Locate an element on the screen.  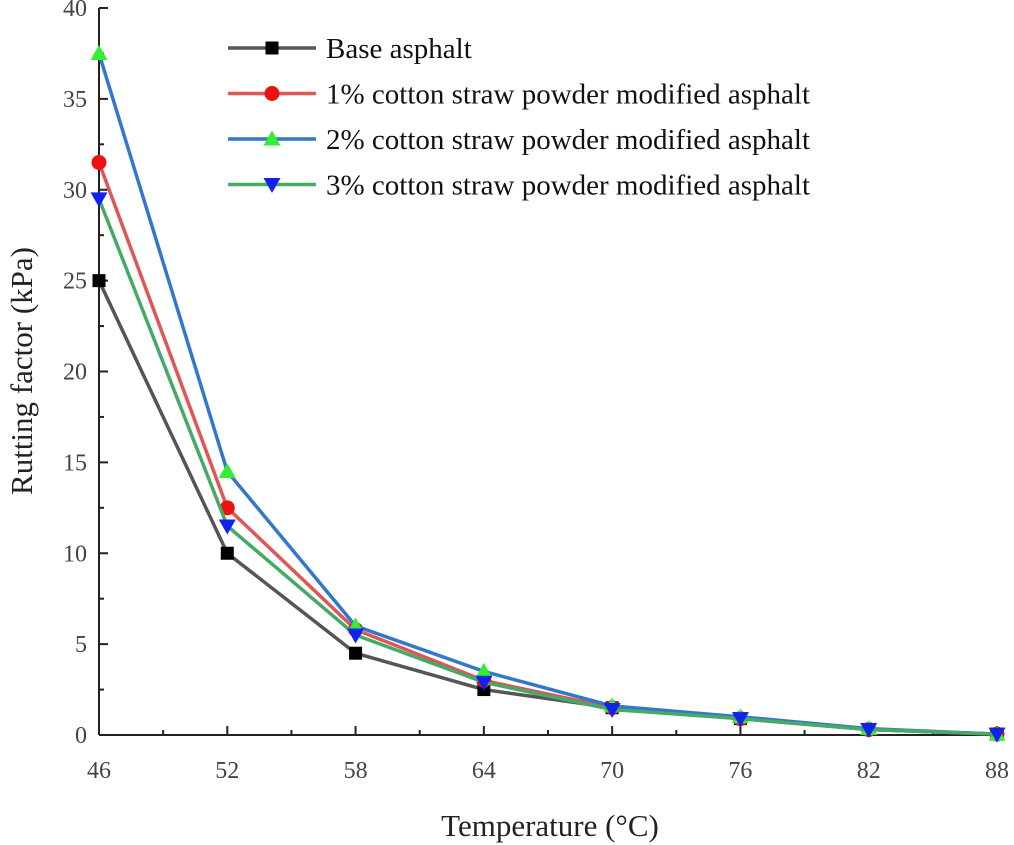
x-tick-label: 58 is located at coordinates (356, 771).